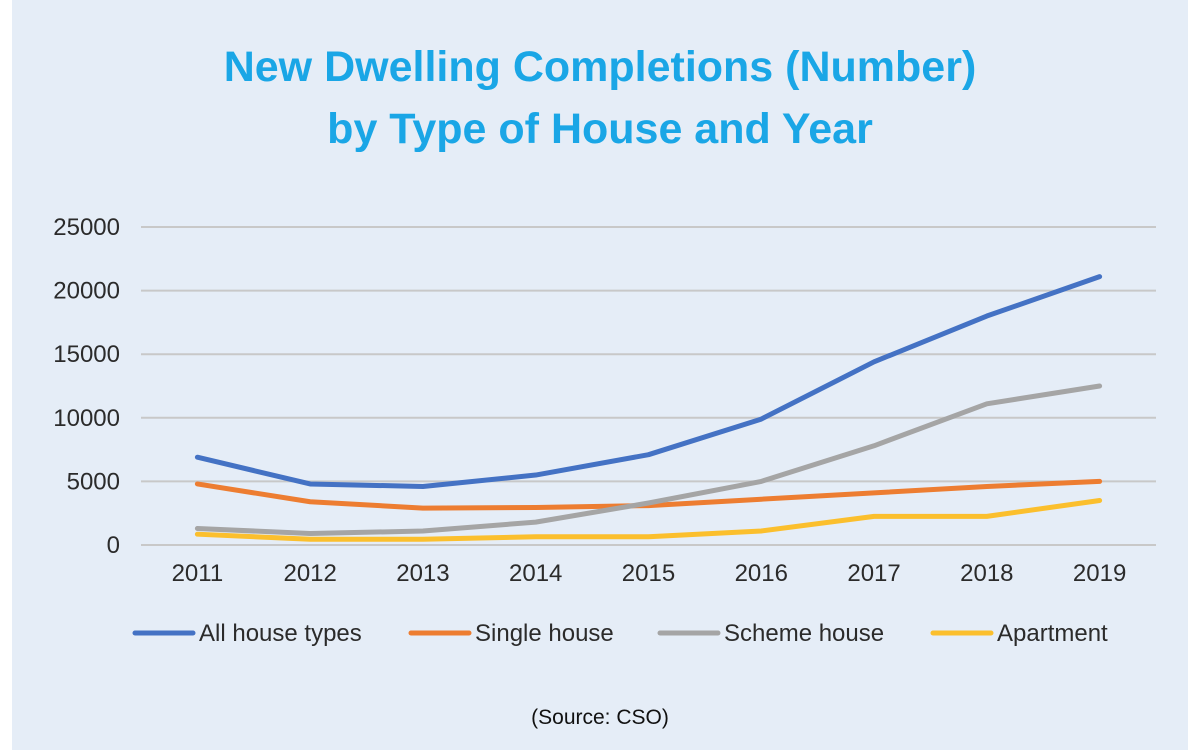  Describe the element at coordinates (600, 129) in the screenshot. I see `chart-title-line-2: by Type of House and Year` at that location.